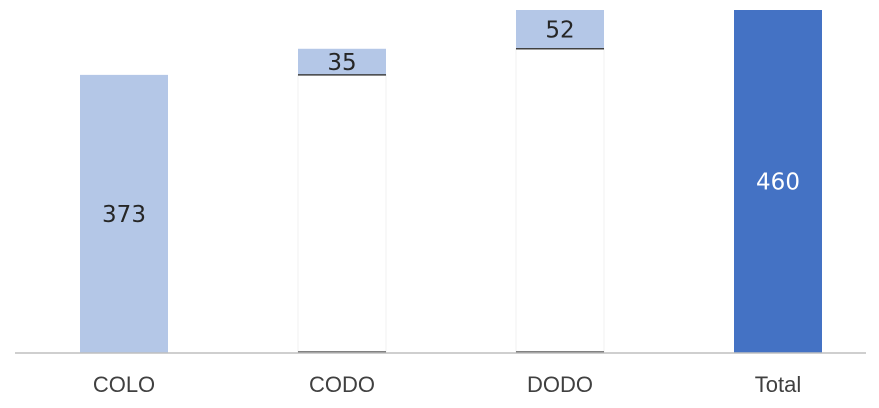 This screenshot has width=879, height=408. What do you see at coordinates (342, 214) in the screenshot?
I see `bar-base-codo` at bounding box center [342, 214].